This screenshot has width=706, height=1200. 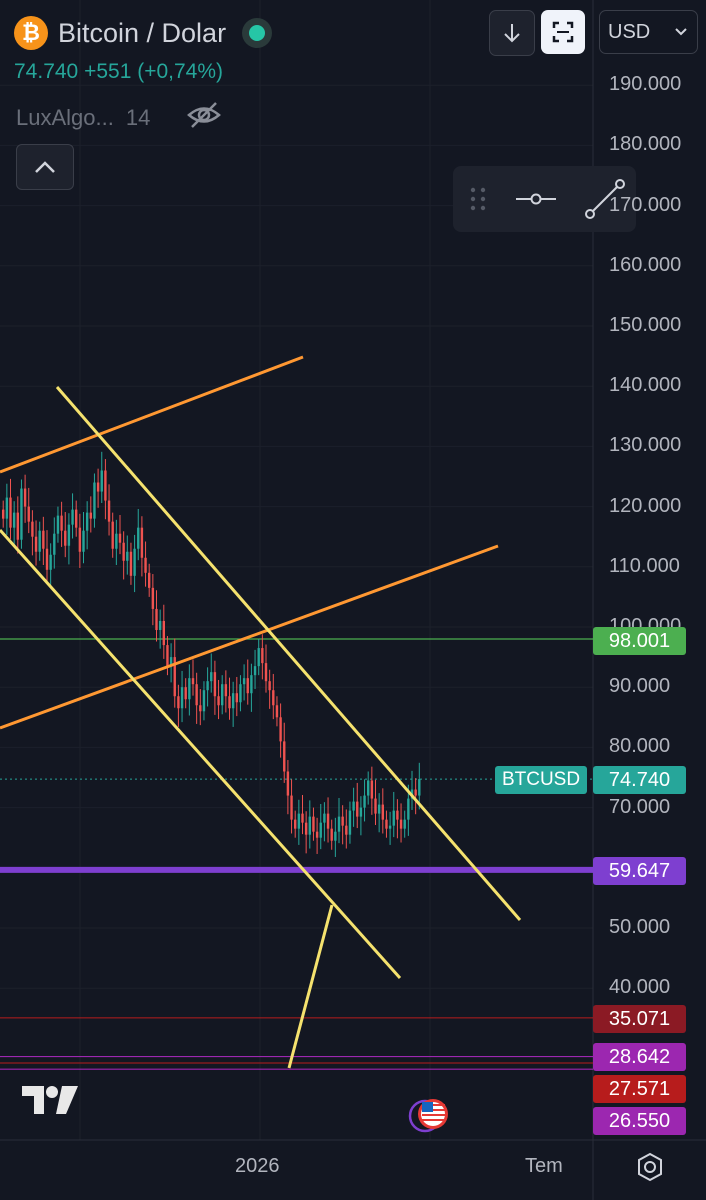 I want to click on yellow-projection-line, so click(x=310, y=986).